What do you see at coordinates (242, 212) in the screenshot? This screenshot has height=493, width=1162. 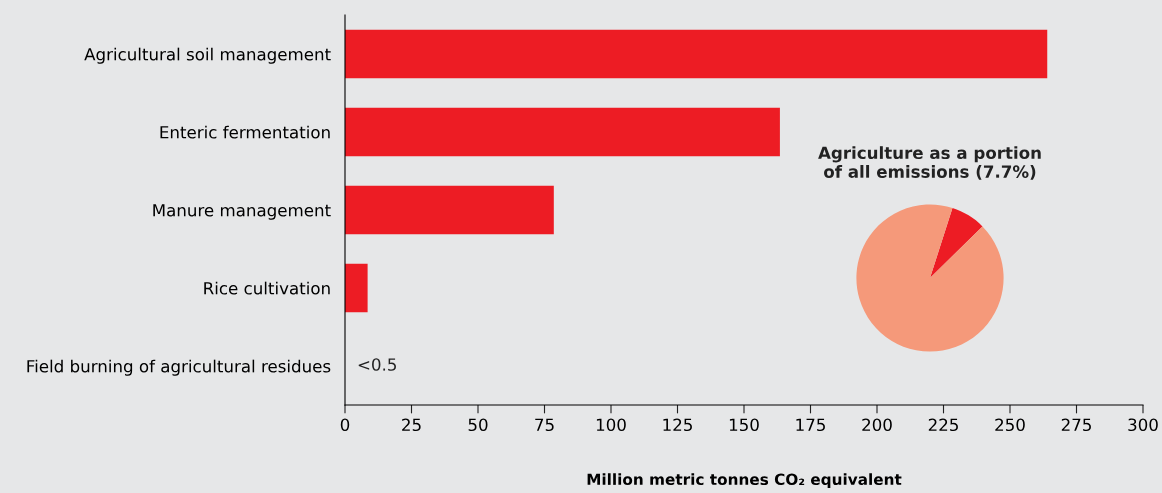 I see `y-tick-label: Manure management` at bounding box center [242, 212].